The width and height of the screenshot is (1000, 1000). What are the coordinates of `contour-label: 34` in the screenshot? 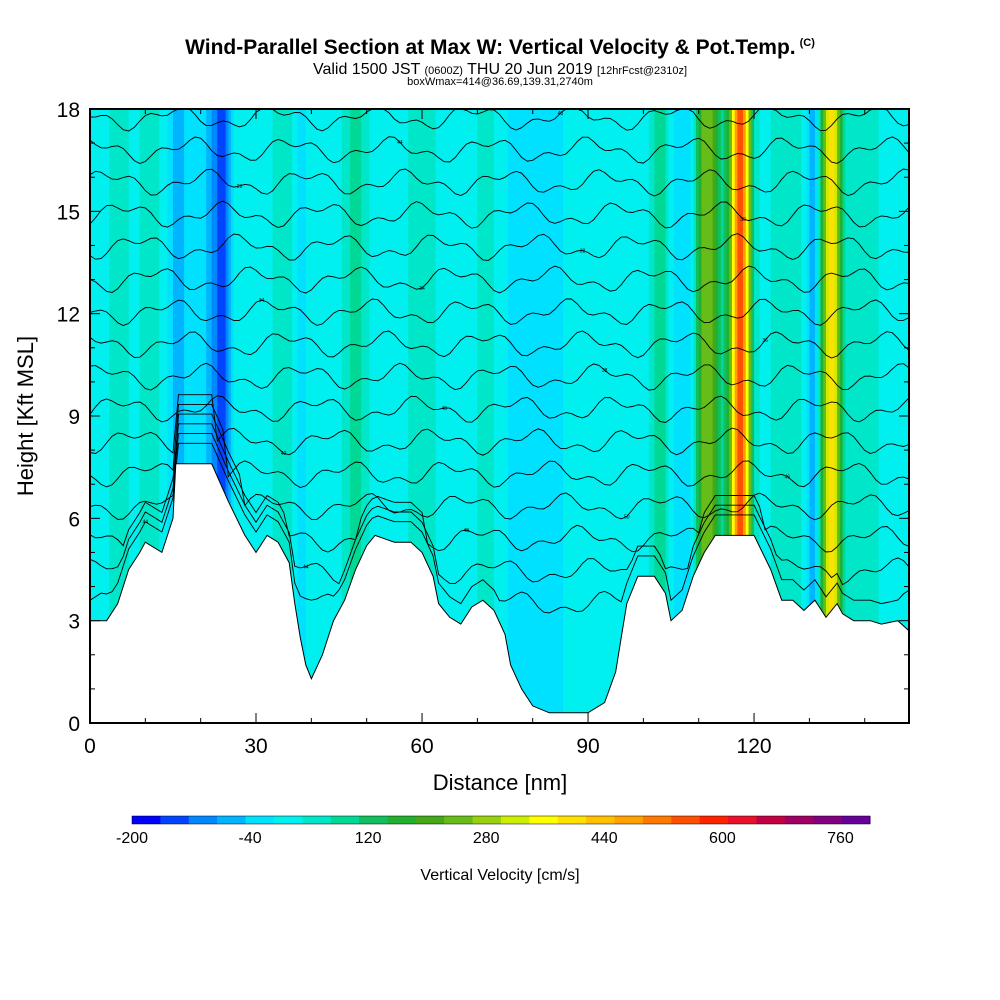 It's located at (422, 289).